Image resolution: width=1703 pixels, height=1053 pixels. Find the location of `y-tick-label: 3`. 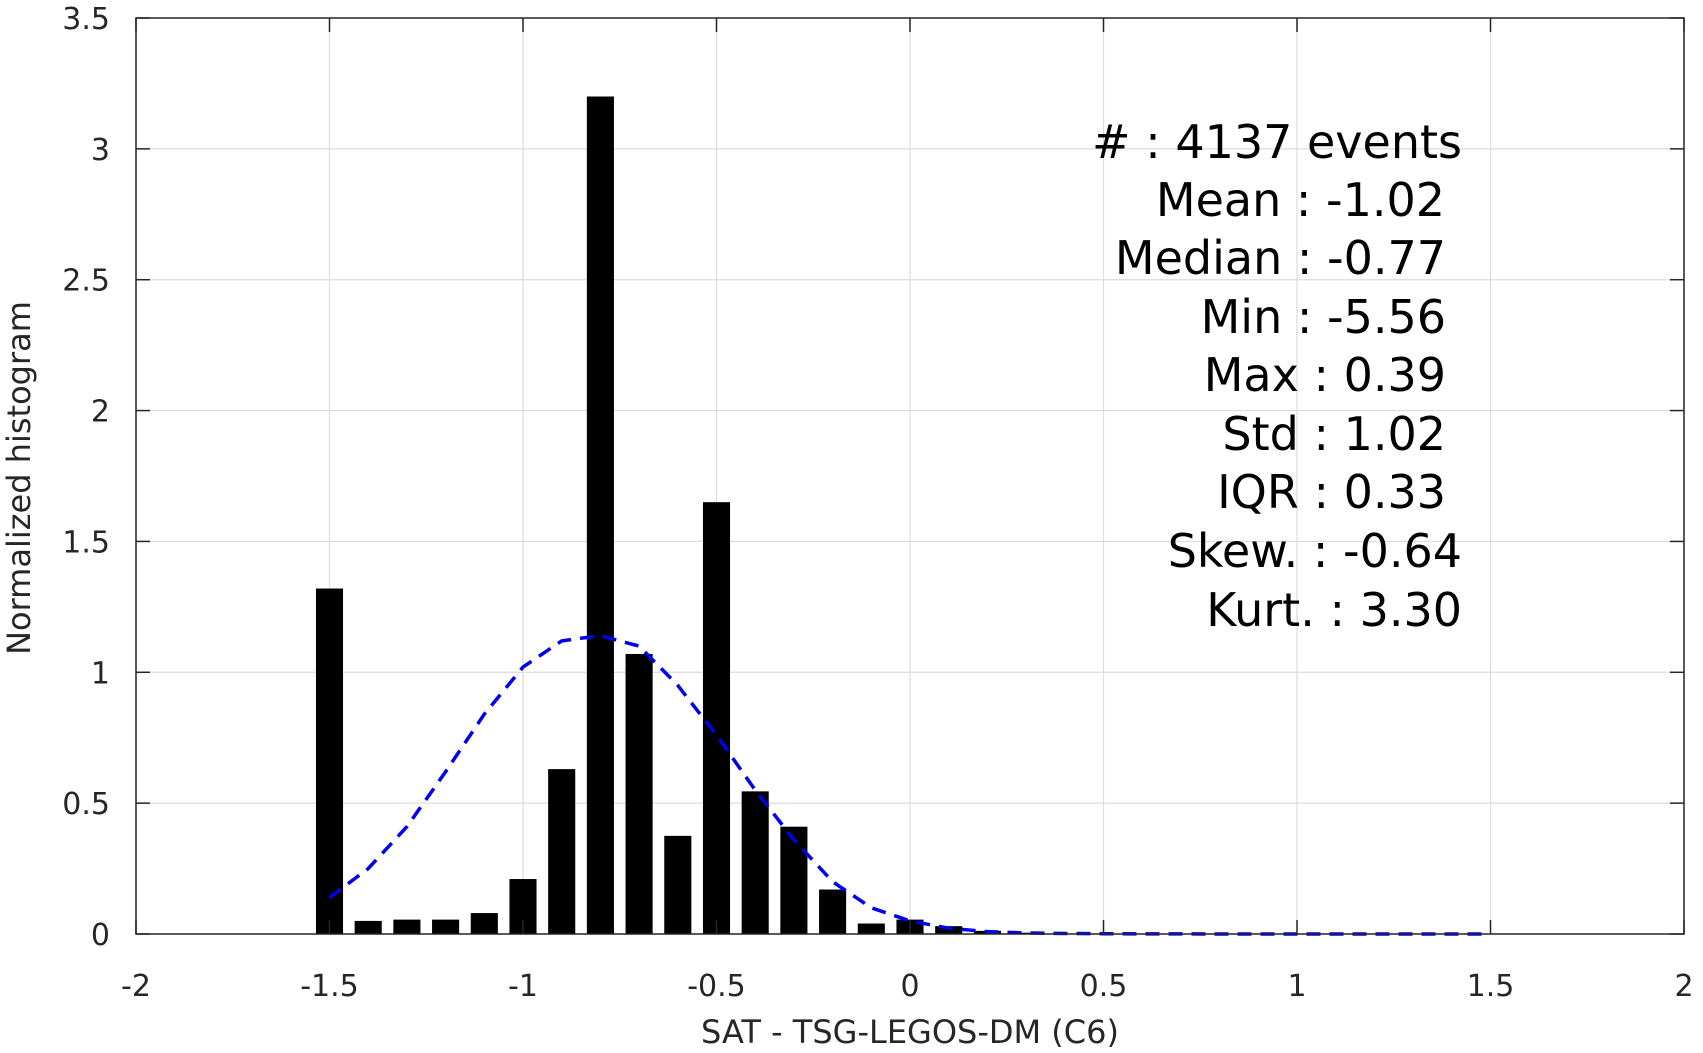

y-tick-label: 3 is located at coordinates (100, 150).